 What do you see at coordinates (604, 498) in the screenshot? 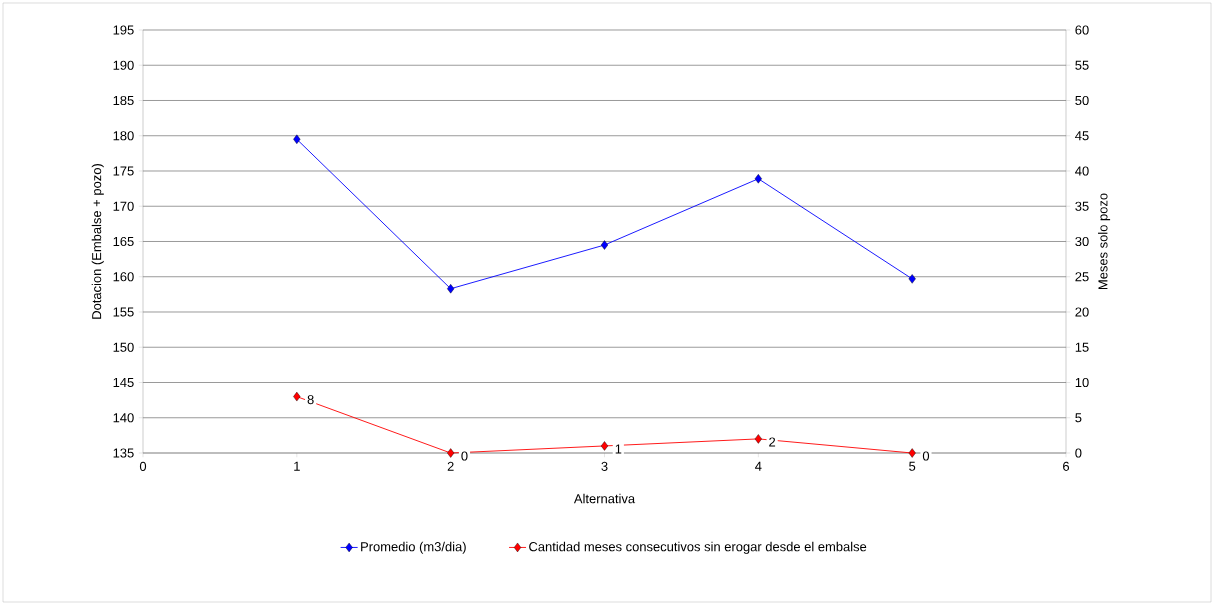
I see `x-axis-title: Alternativa` at bounding box center [604, 498].